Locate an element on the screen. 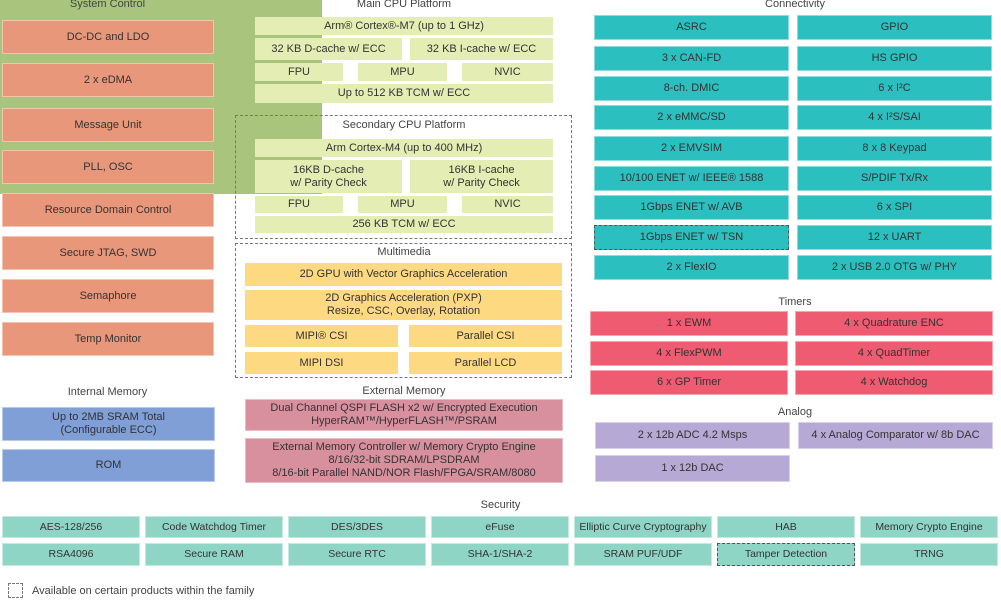  connectivity-title: Connectivity is located at coordinates (795, 5).